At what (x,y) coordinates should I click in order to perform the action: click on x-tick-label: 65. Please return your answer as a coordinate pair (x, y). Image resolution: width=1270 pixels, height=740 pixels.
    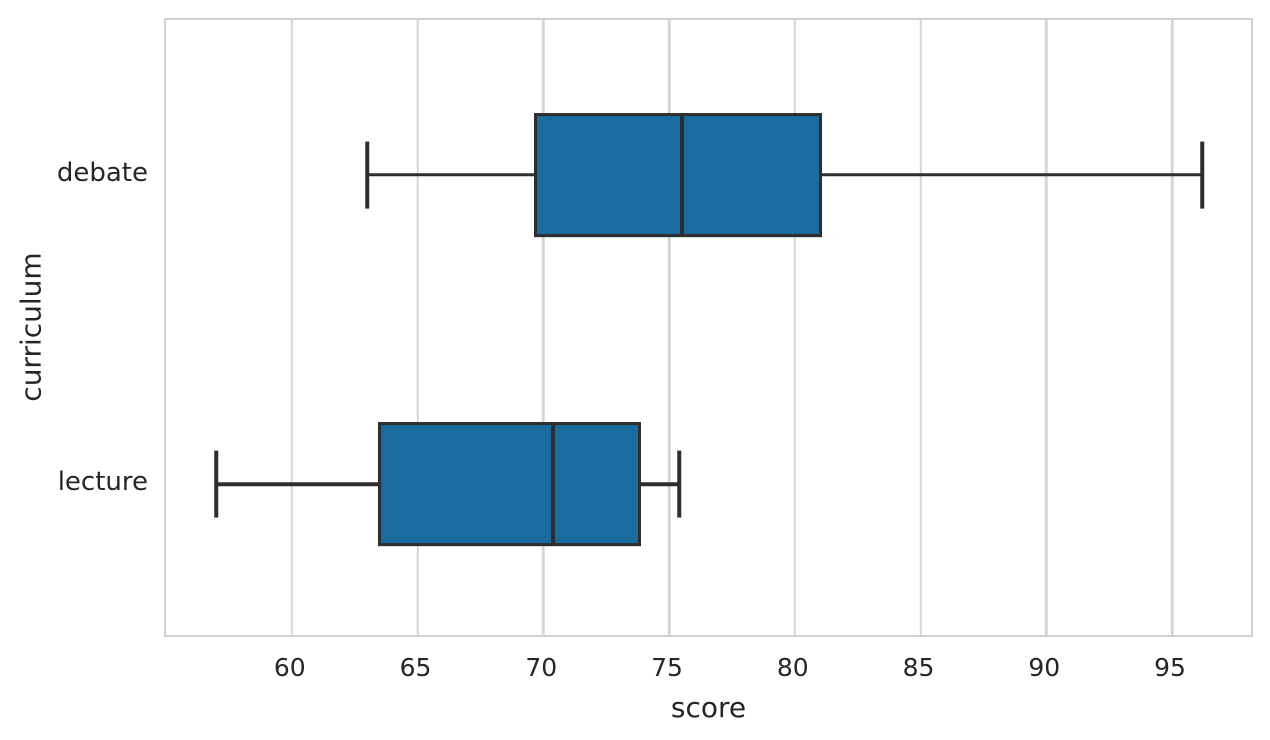
    Looking at the image, I should click on (415, 667).